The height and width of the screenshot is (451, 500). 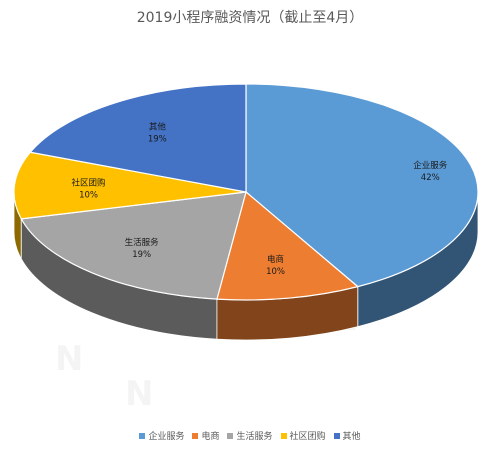 What do you see at coordinates (430, 165) in the screenshot?
I see `slice-category-label: 企业服务` at bounding box center [430, 165].